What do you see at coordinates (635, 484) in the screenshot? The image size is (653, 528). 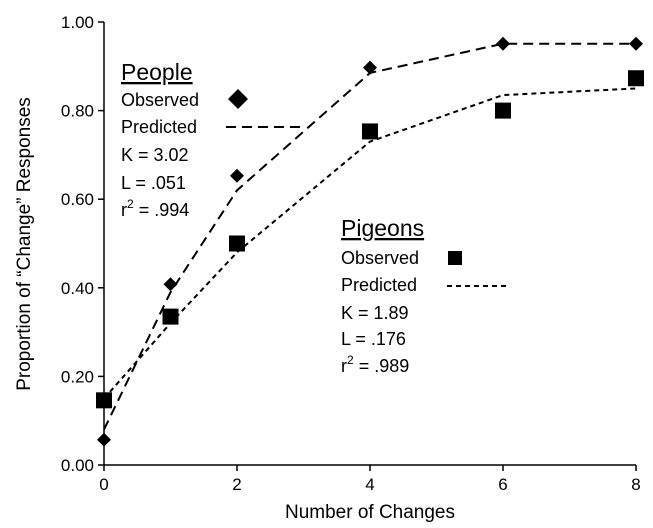 I see `x-tick-label-4: 8` at bounding box center [635, 484].